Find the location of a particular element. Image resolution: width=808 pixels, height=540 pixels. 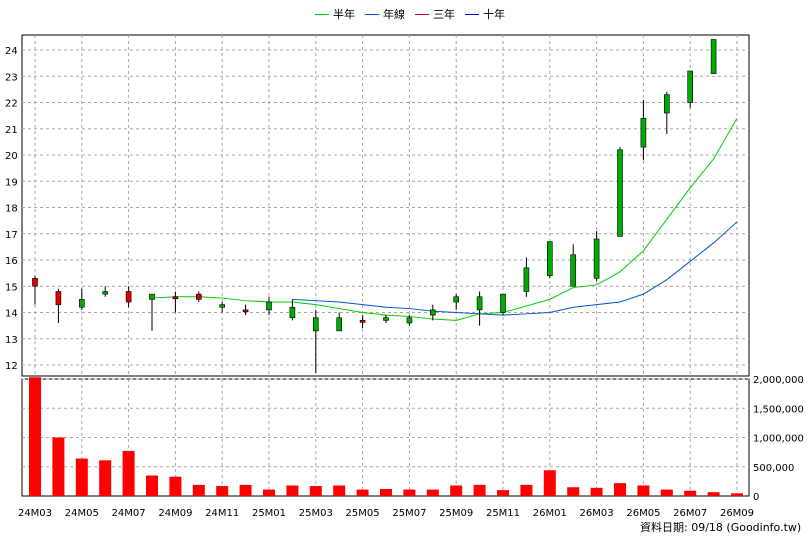

legend-ten-year: 十年 is located at coordinates (485, 14).